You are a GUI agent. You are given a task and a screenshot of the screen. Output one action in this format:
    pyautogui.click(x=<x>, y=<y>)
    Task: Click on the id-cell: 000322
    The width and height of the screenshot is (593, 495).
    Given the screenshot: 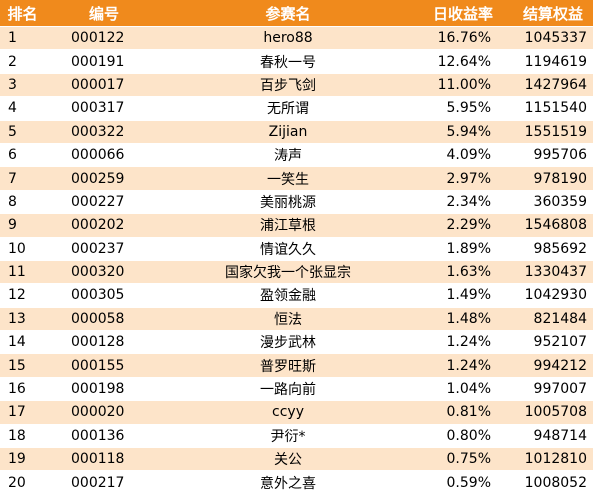 What is the action you would take?
    pyautogui.click(x=104, y=132)
    